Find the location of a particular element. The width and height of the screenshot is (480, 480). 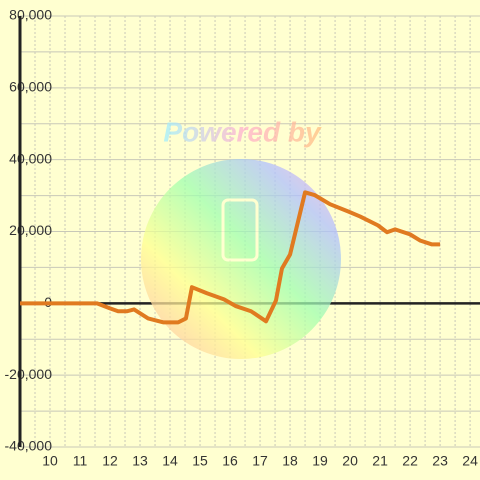

y-tick-label: 40,000 is located at coordinates (30, 158).